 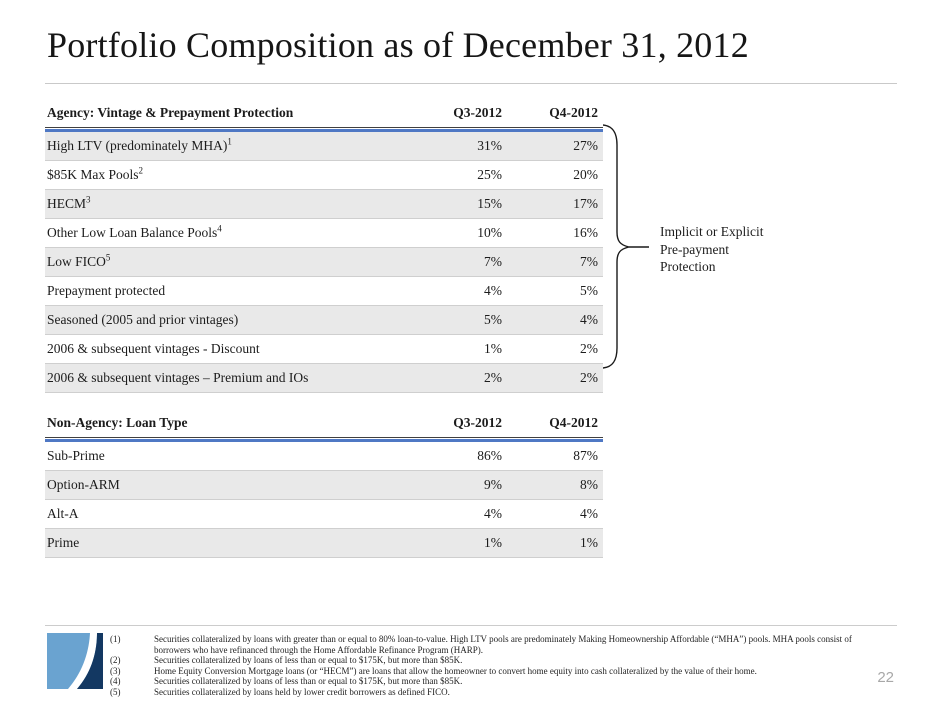 I want to click on row-label-text: Prepayment protected, so click(x=106, y=290).